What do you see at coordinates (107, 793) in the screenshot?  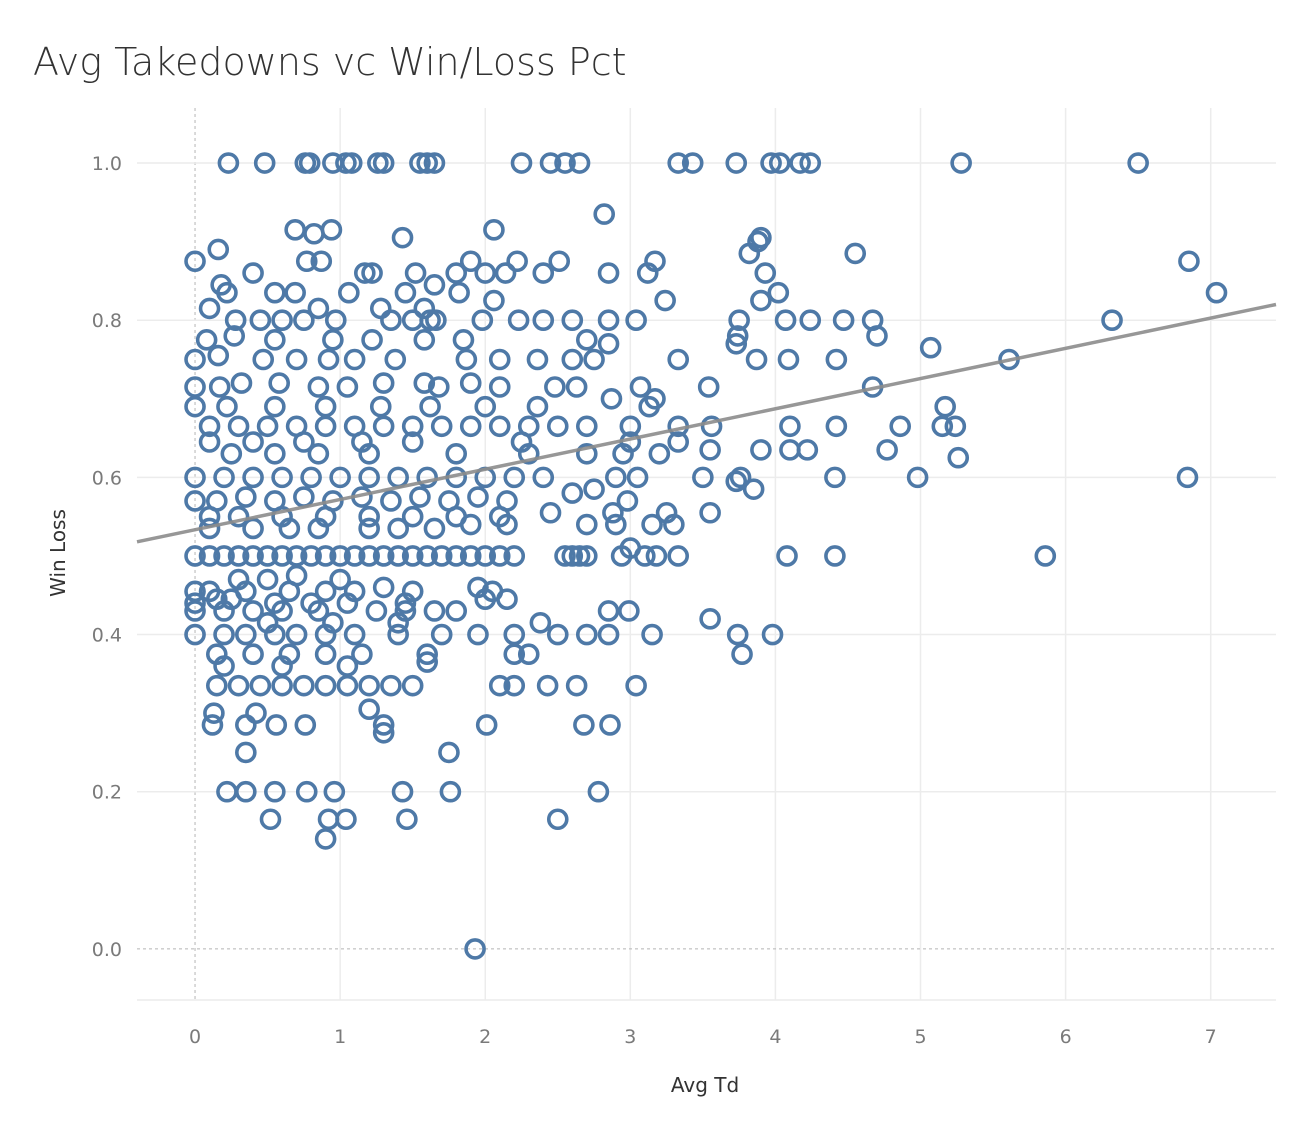 I see `y-tick-label: 0.2` at bounding box center [107, 793].